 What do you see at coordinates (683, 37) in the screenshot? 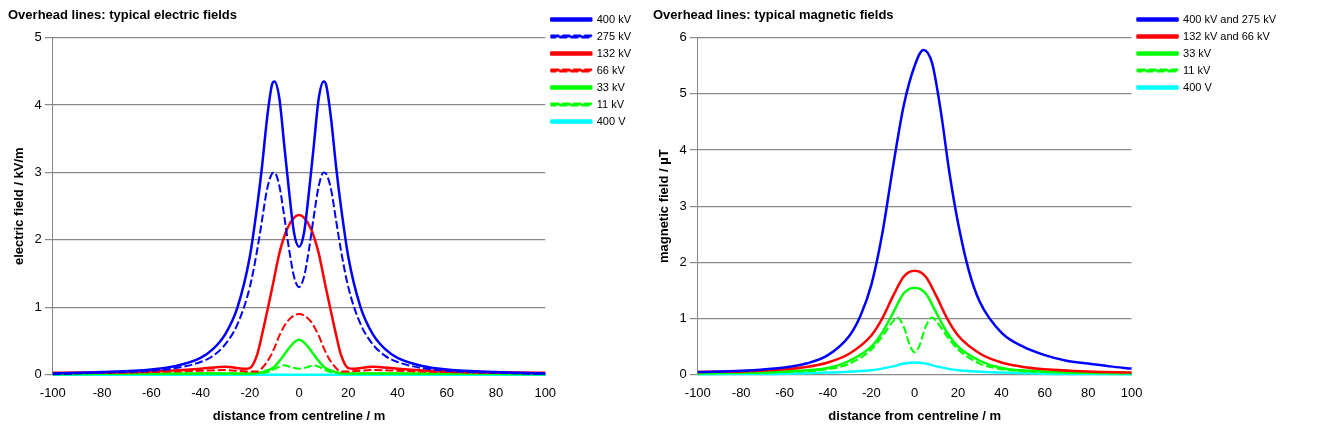
I see `y-tick-label: 6` at bounding box center [683, 37].